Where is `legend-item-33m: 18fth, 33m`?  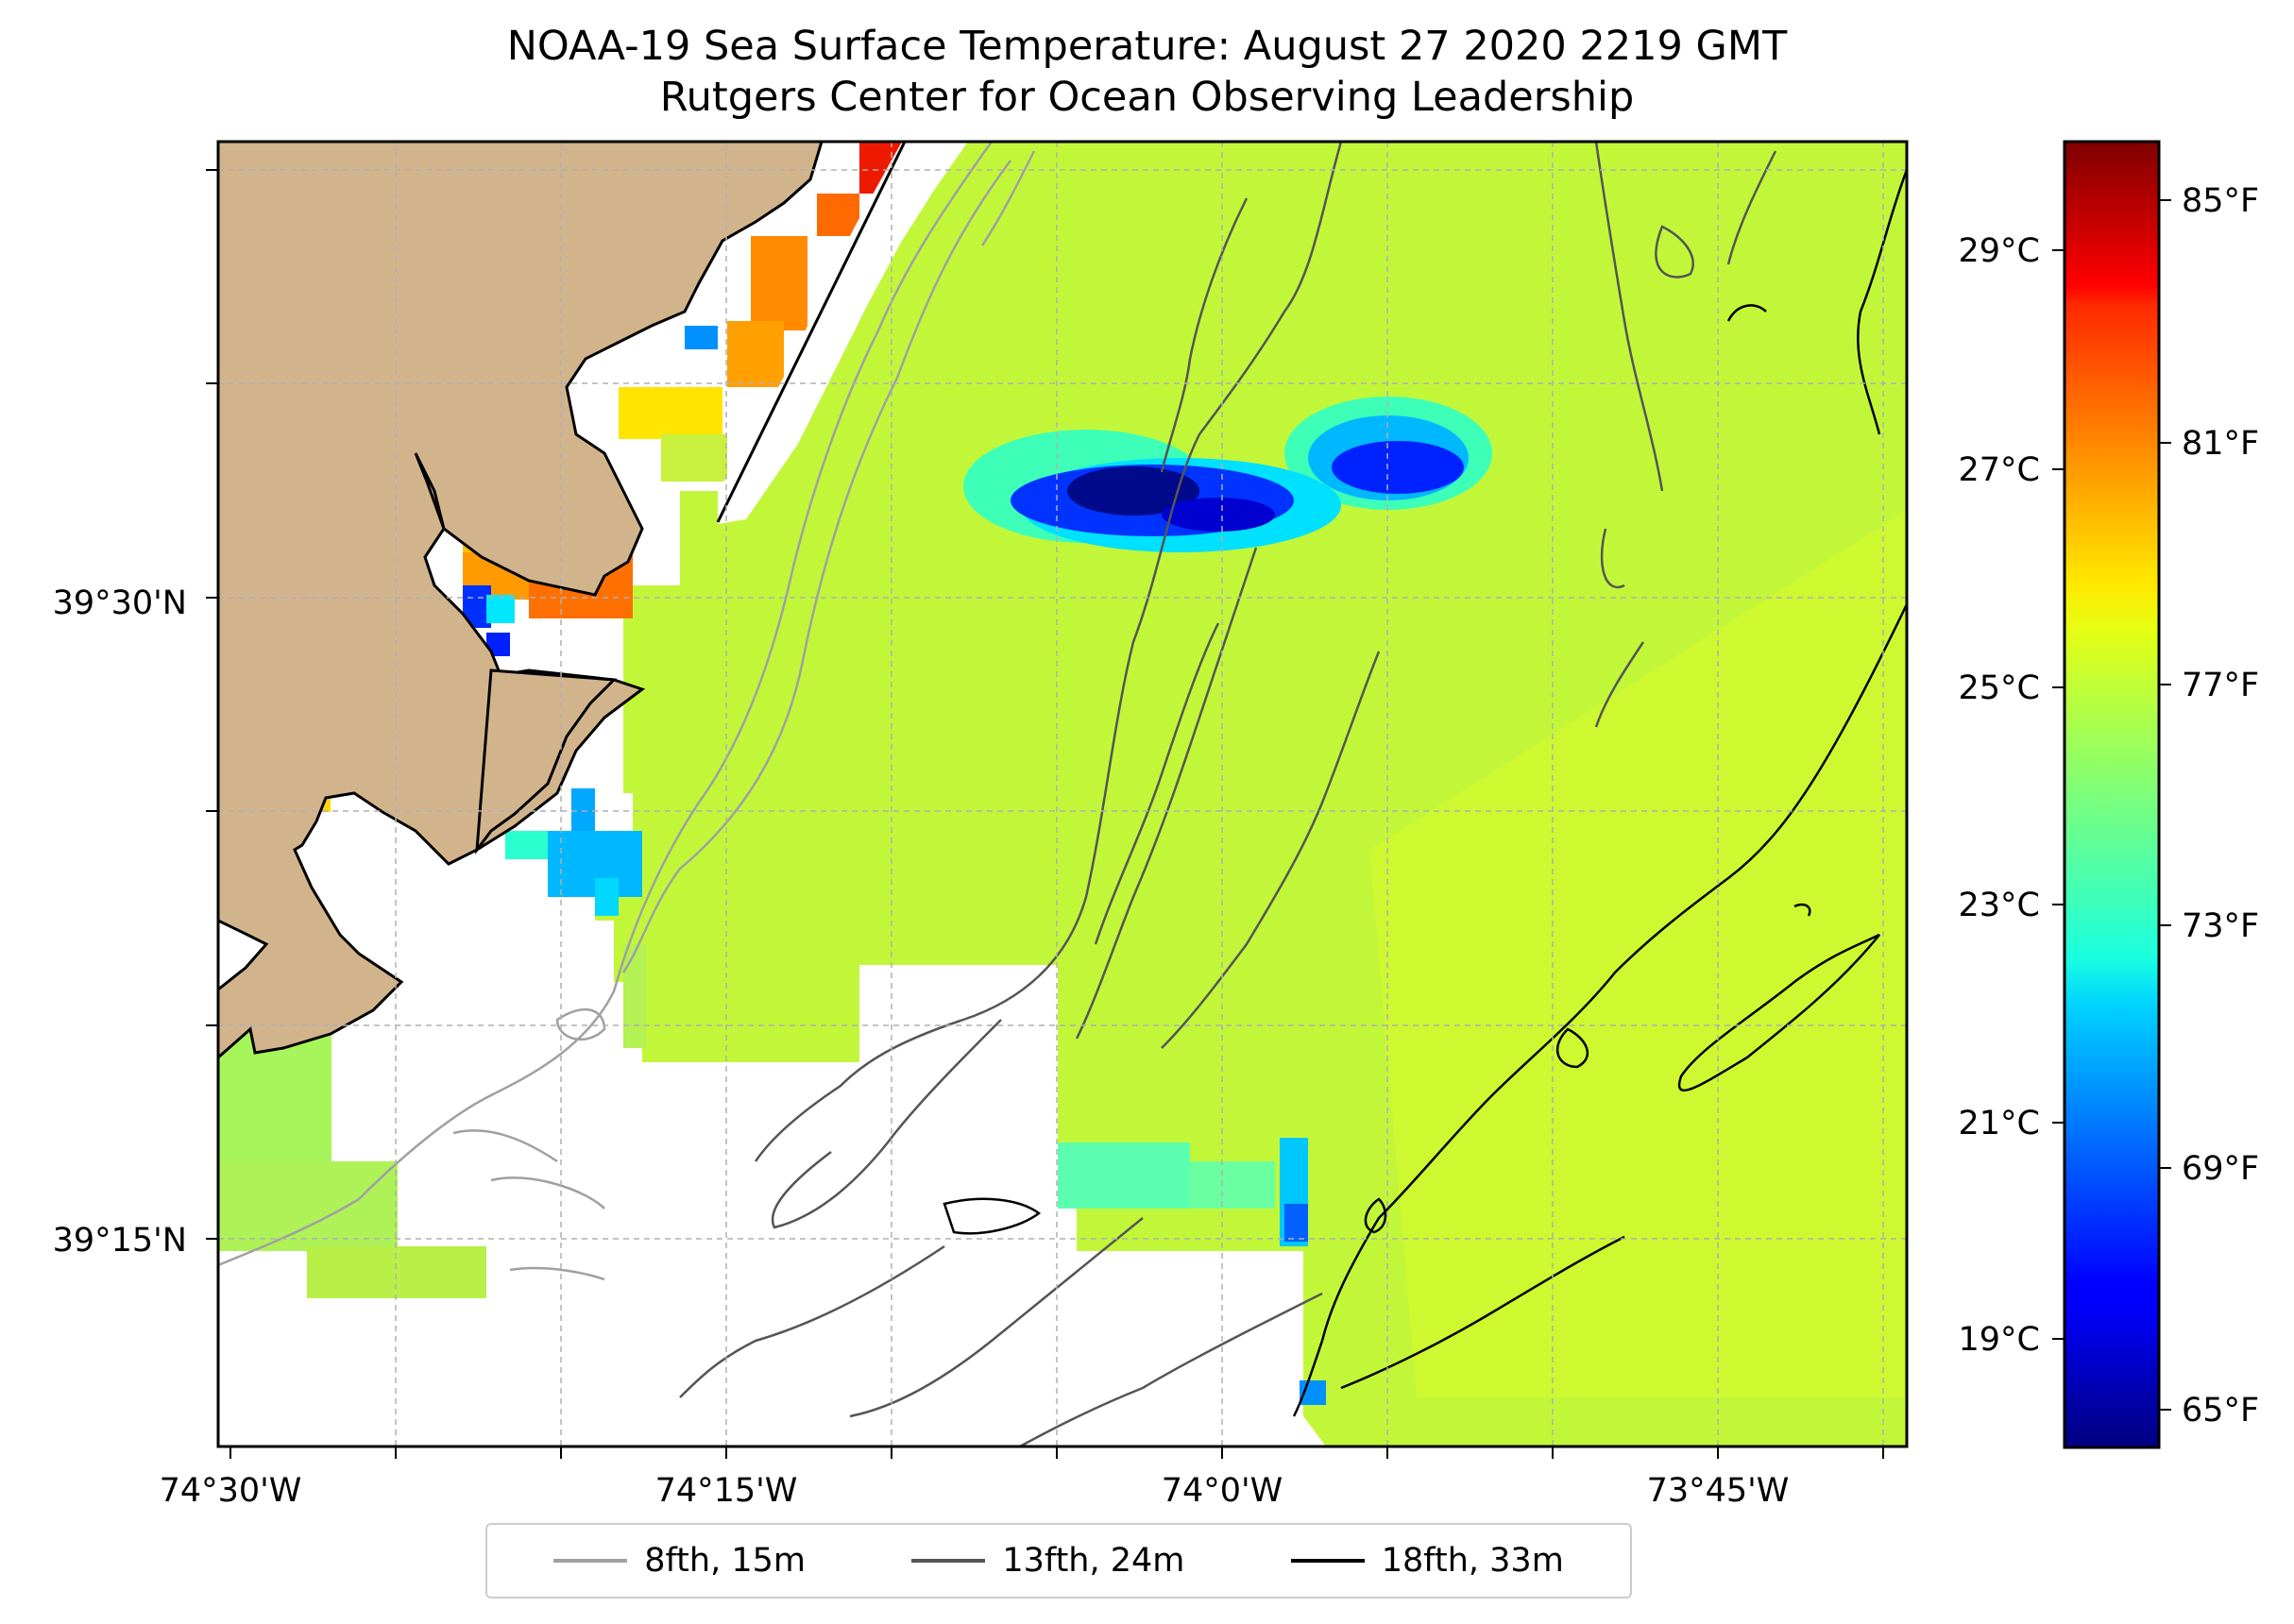
legend-item-33m: 18fth, 33m is located at coordinates (1427, 1561).